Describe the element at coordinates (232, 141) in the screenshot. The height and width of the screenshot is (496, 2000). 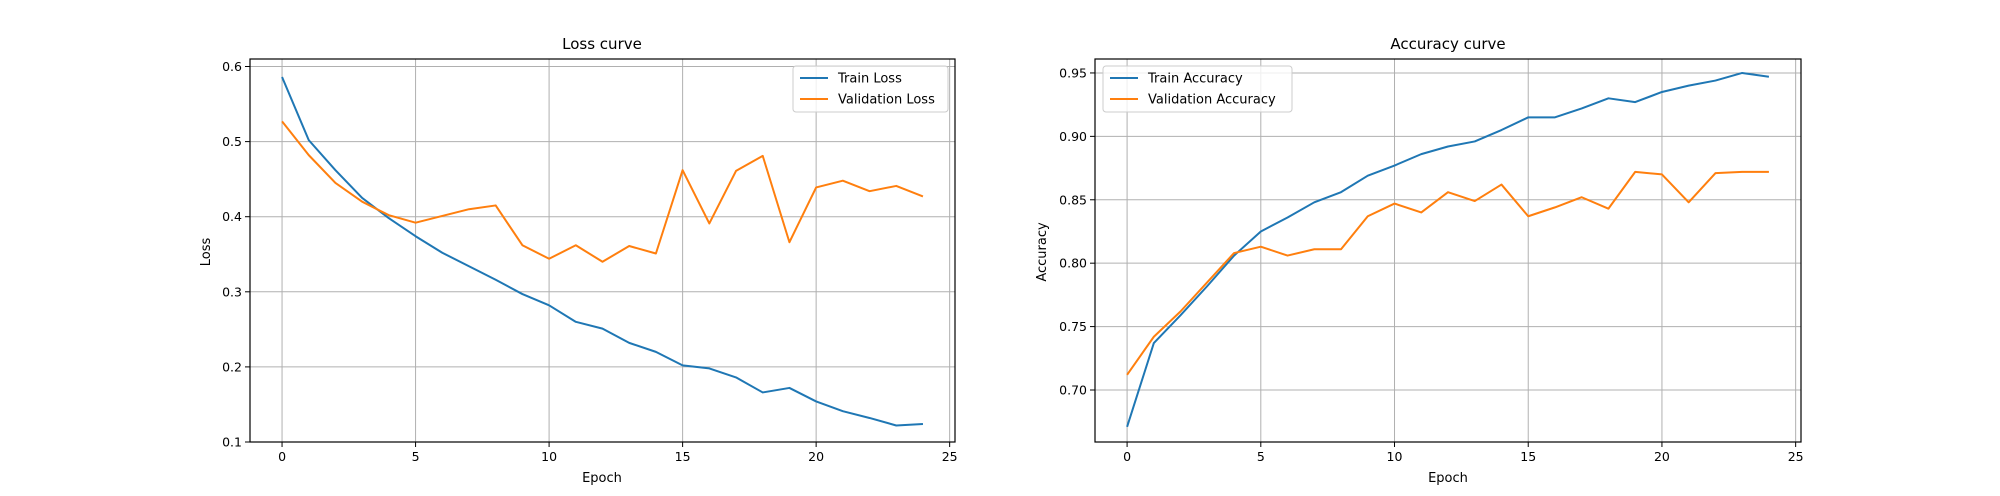
I see `loss-ytick-label: 0.5` at that location.